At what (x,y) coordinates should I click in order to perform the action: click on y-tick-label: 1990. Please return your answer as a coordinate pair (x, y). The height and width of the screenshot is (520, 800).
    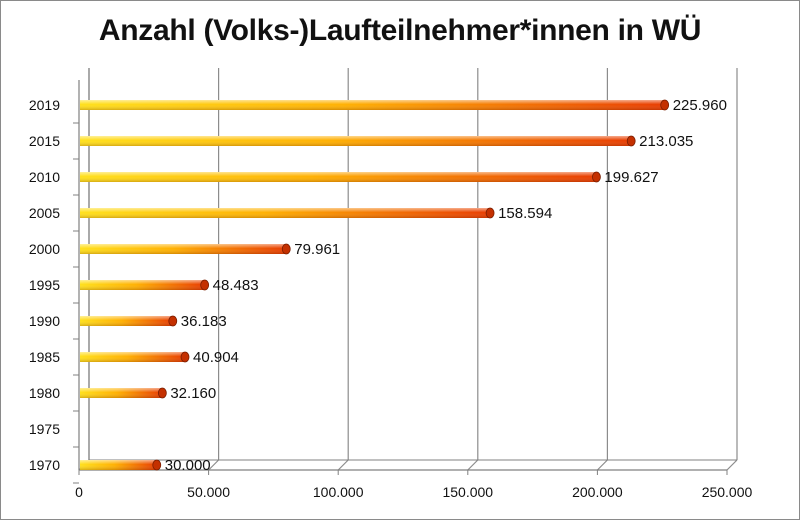
    Looking at the image, I should click on (44, 321).